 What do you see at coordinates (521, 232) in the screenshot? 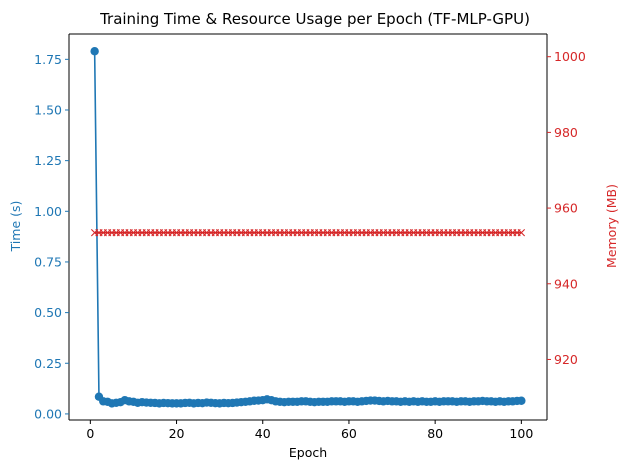
I see `memory-point` at bounding box center [521, 232].